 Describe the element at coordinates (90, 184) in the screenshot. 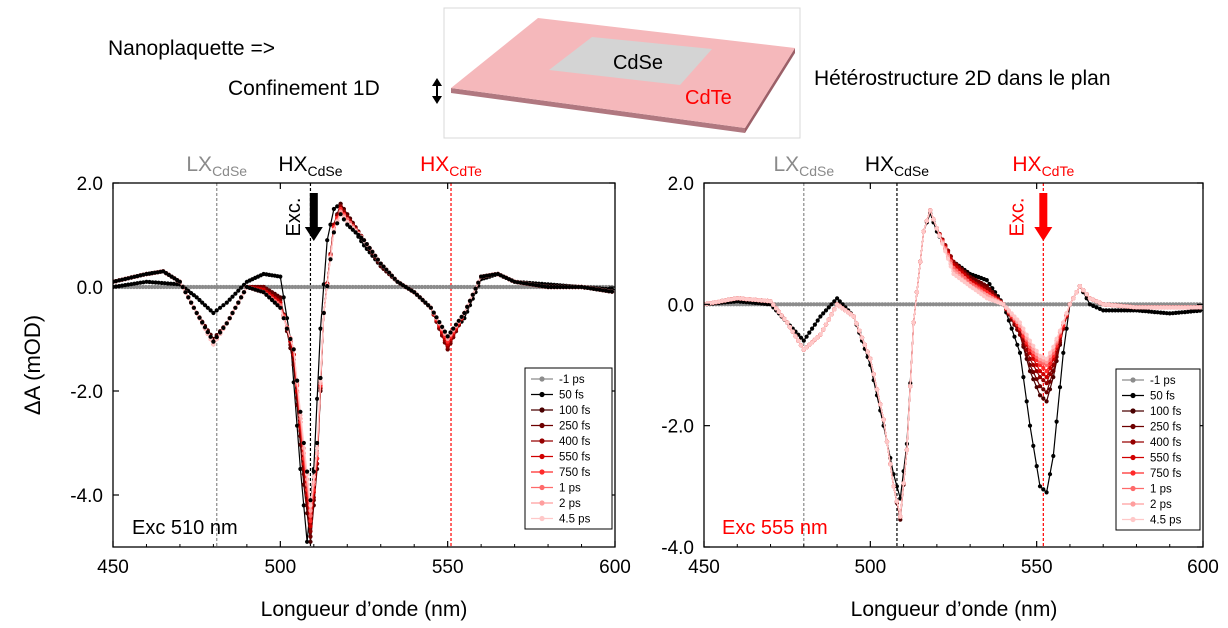

I see `y-tick-label-0: 2.0` at that location.